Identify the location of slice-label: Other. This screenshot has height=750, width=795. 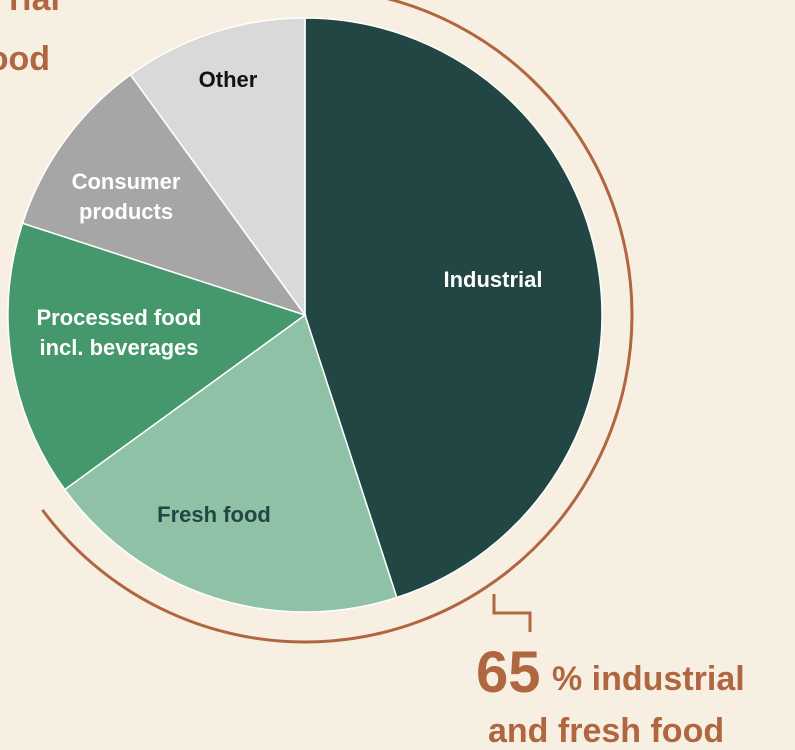
(228, 79).